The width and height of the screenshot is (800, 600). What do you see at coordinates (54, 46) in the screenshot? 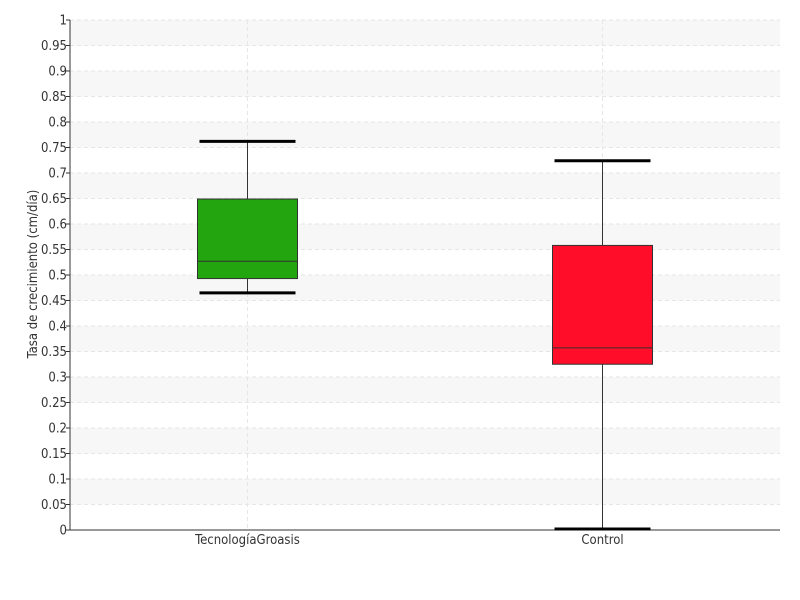
I see `y-tick-label: 0.95` at bounding box center [54, 46].